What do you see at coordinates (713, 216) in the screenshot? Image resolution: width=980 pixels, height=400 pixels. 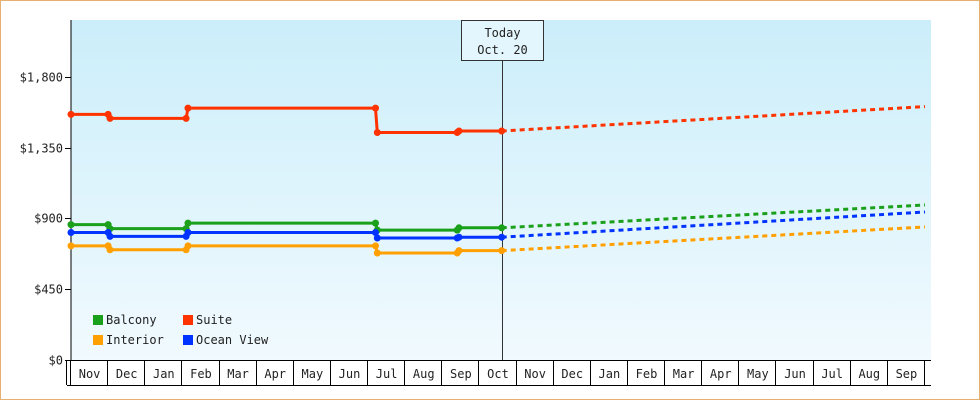 I see `series-forecast-balcony` at bounding box center [713, 216].